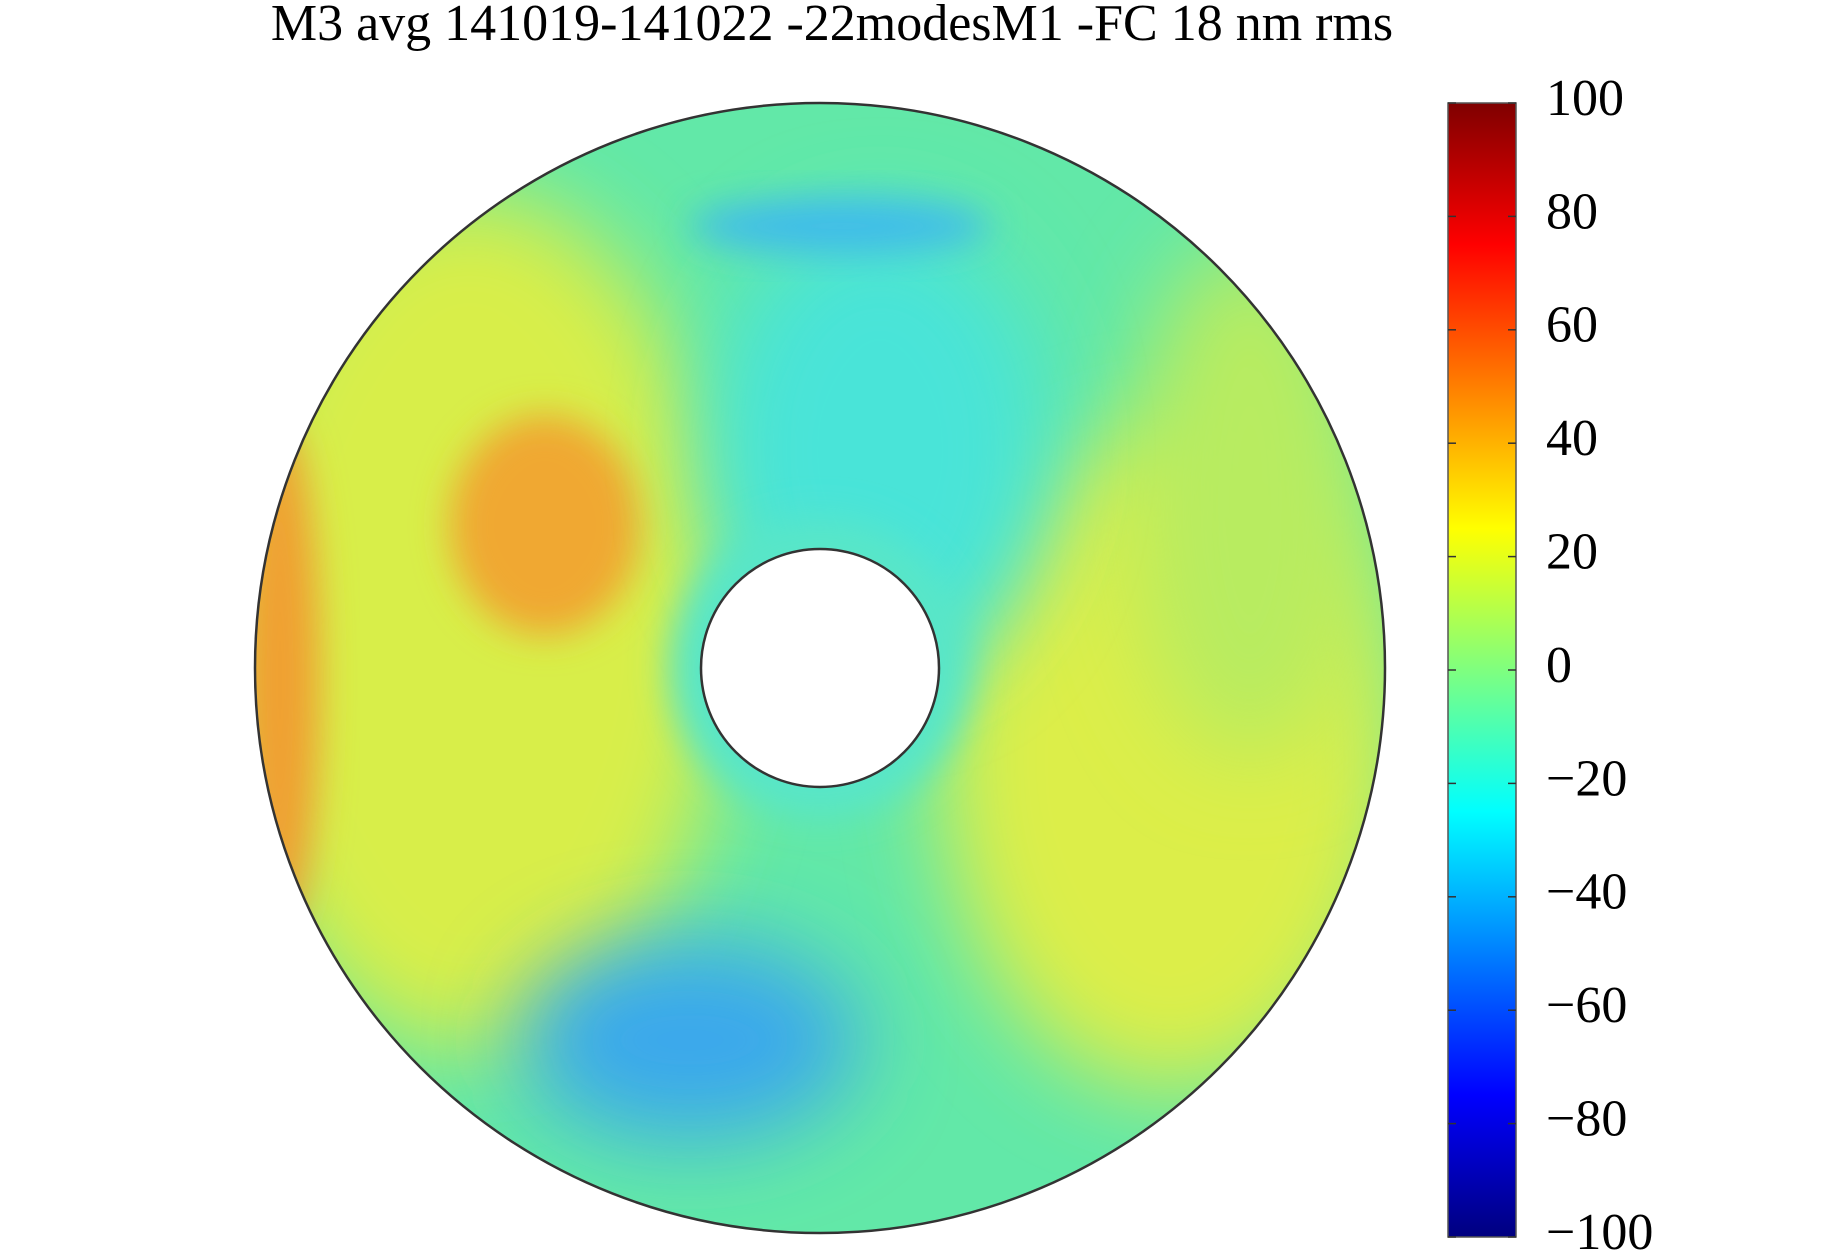 Image resolution: width=1843 pixels, height=1258 pixels. Describe the element at coordinates (1599, 1231) in the screenshot. I see `colorbar-tick-label: −100` at that location.